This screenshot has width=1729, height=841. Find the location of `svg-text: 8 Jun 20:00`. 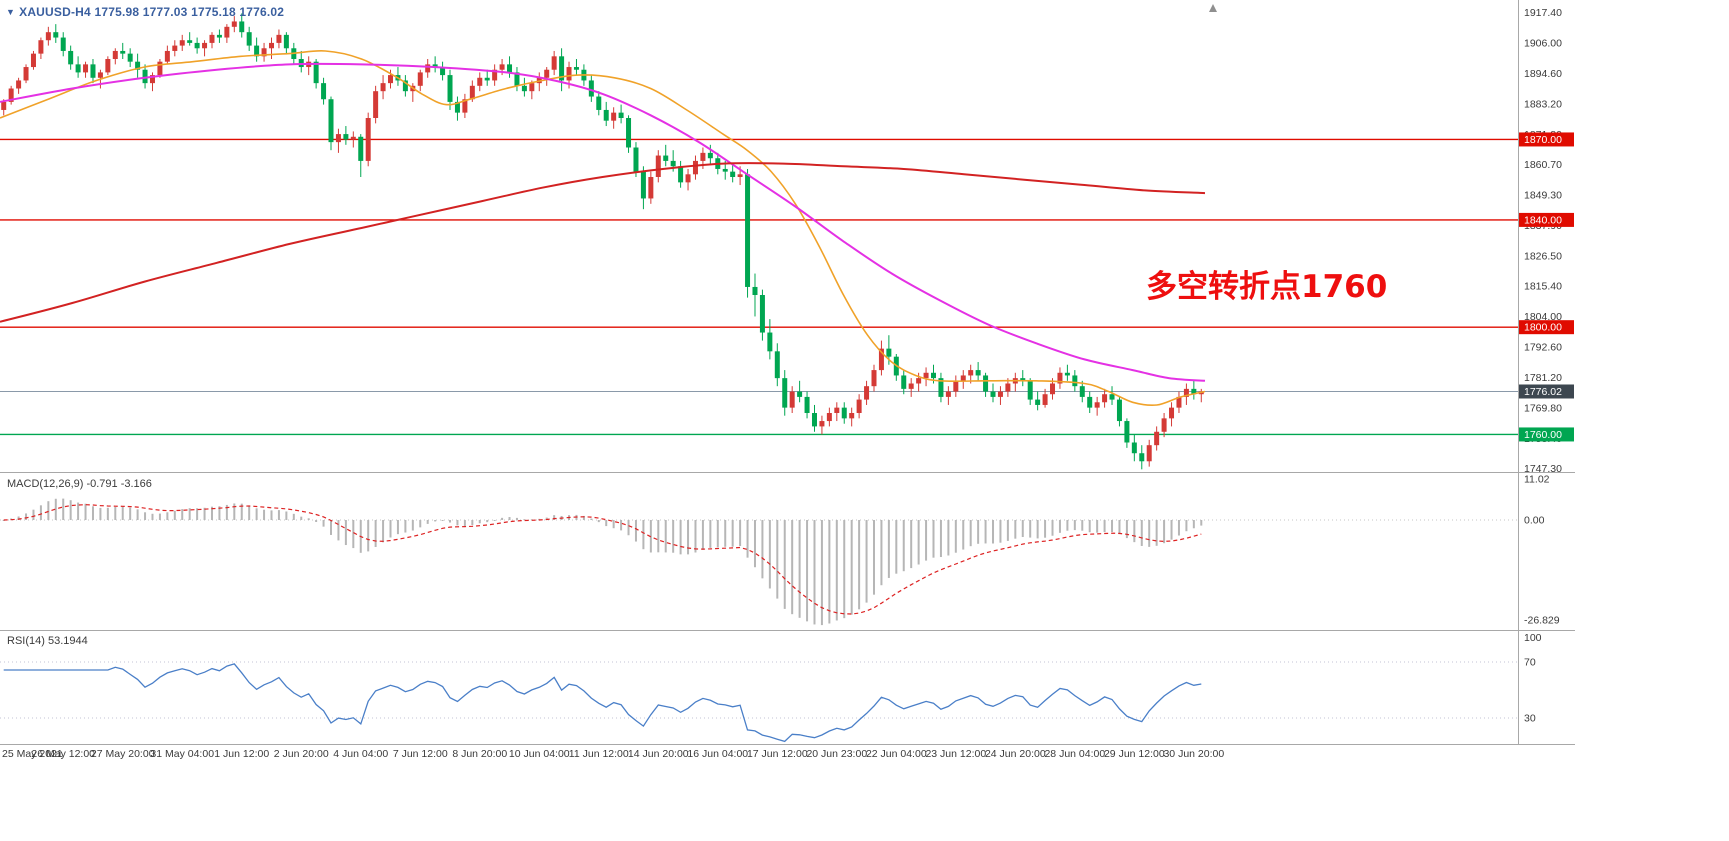

svg-text: 8 Jun 20:00 is located at coordinates (479, 754).